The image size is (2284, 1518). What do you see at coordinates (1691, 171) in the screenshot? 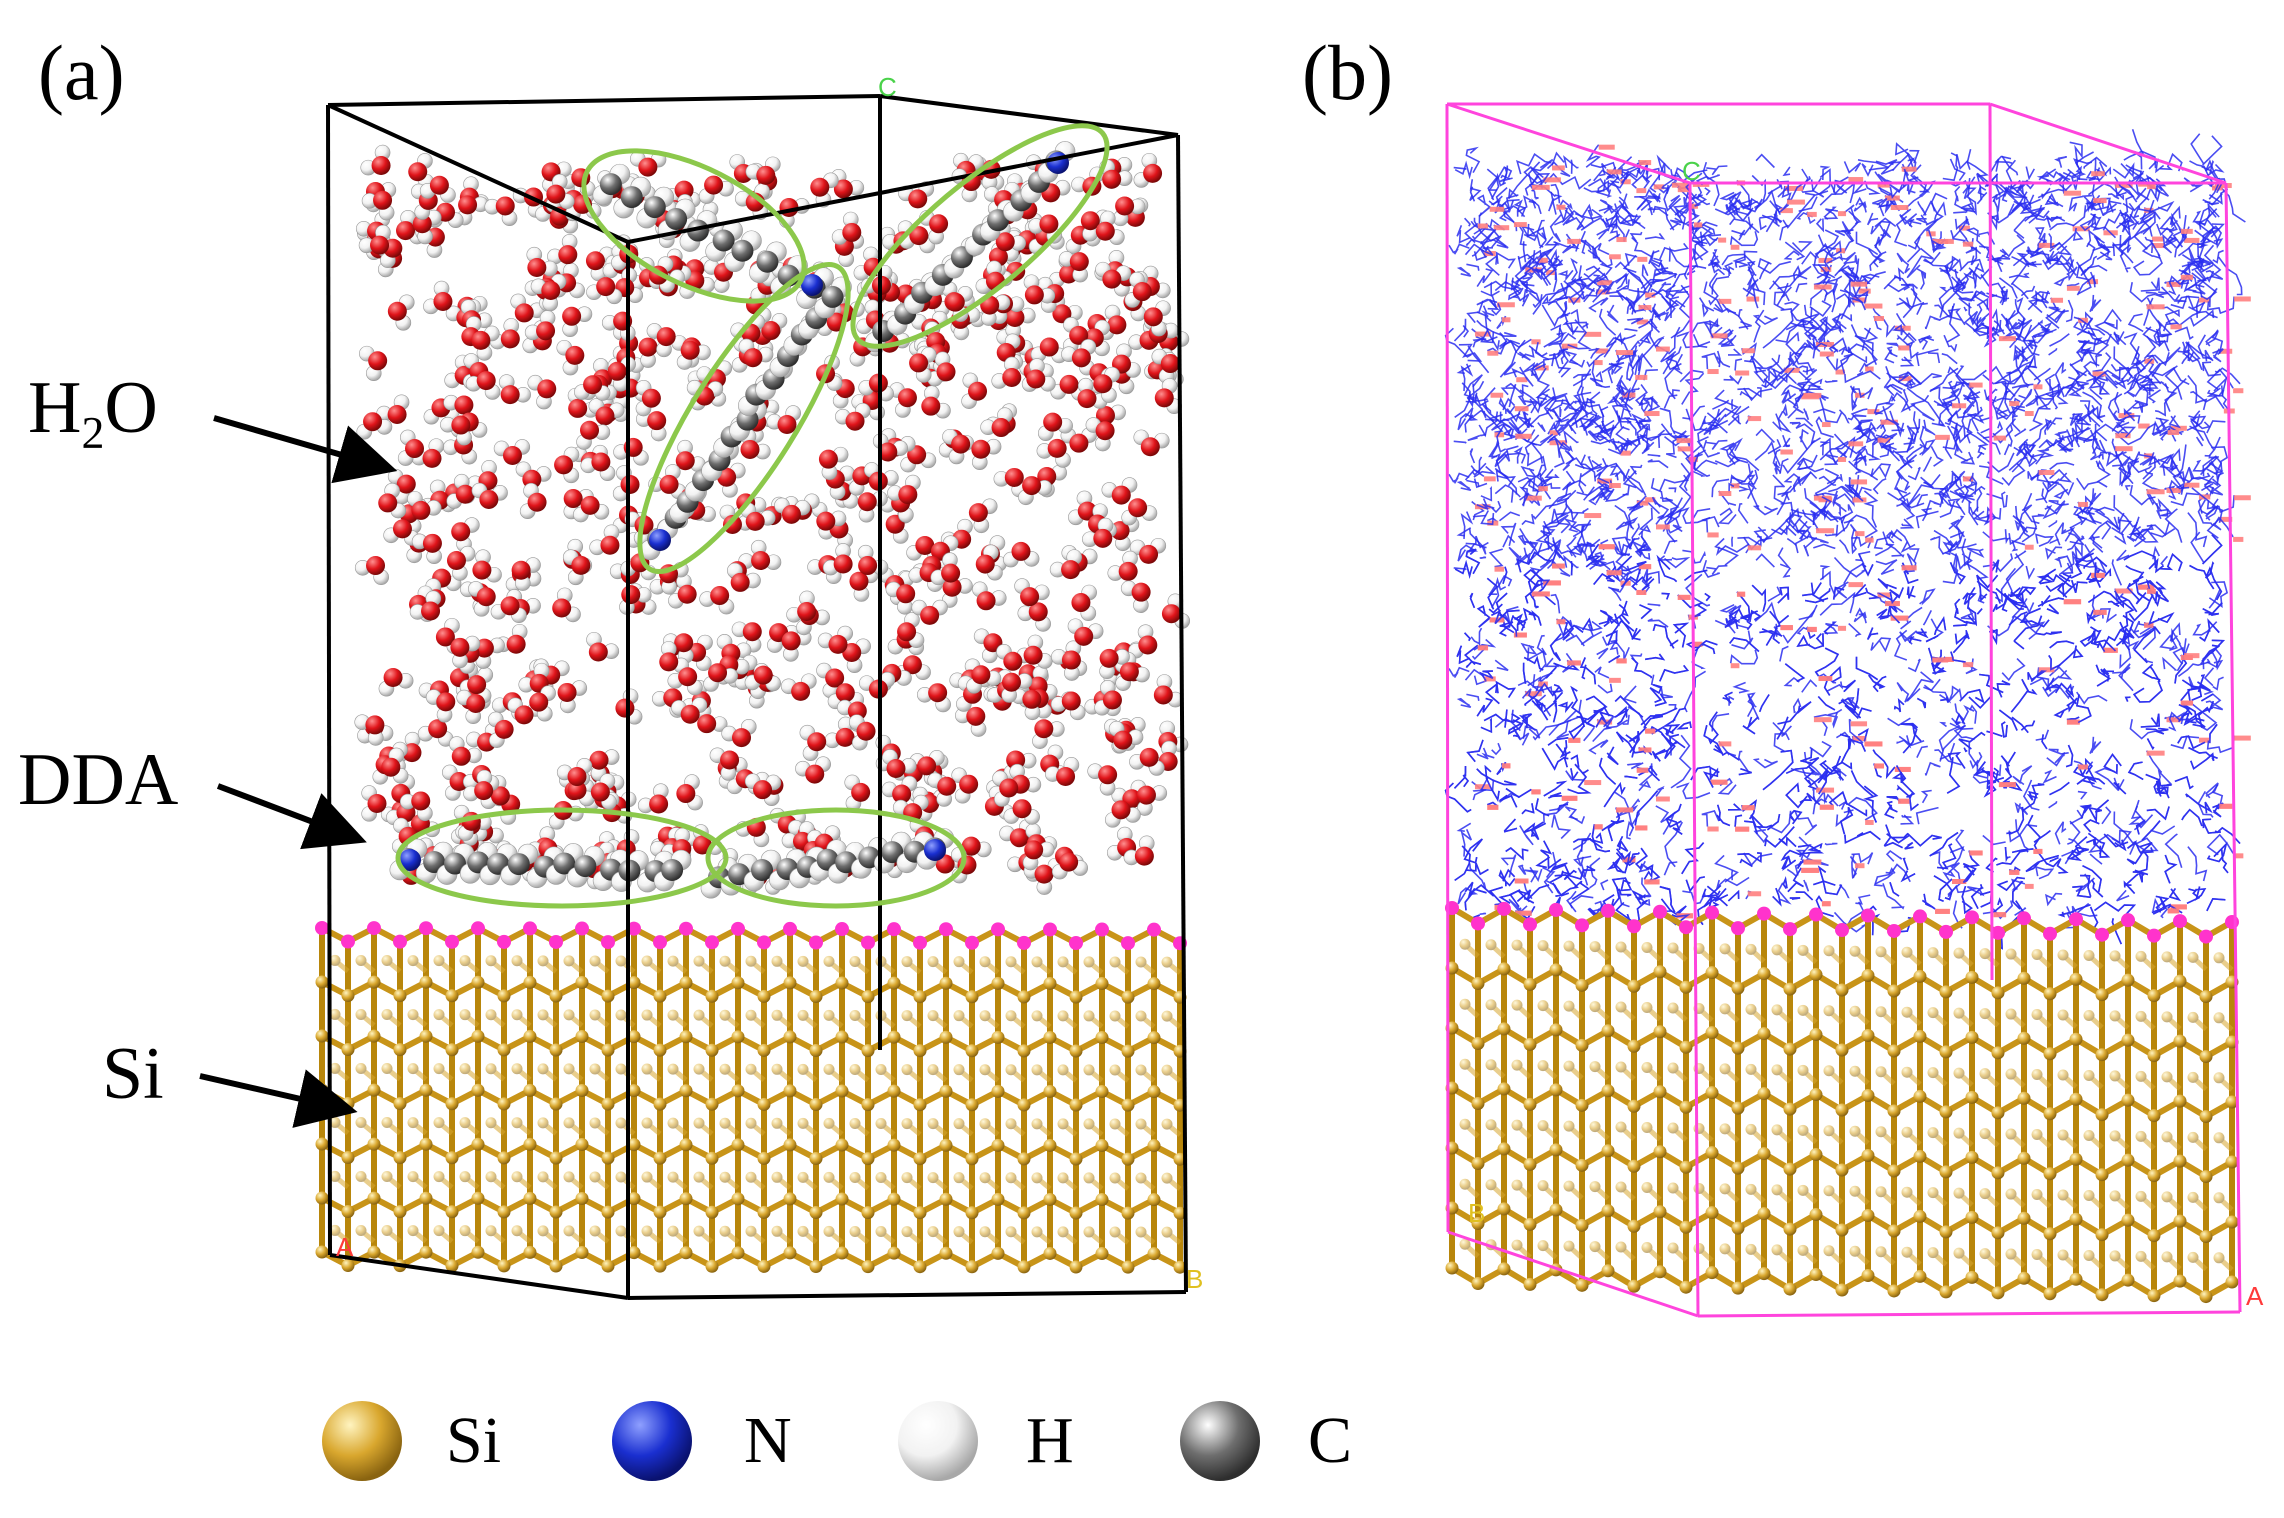
I see `axis-marker-c-b: C` at bounding box center [1691, 171].